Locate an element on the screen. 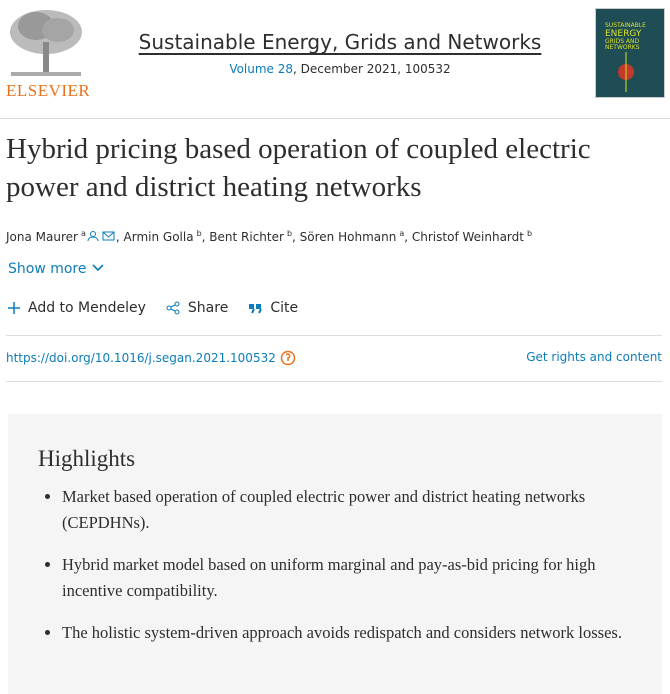 This screenshot has height=694, width=670. mendeley-button: Add to Mendeley is located at coordinates (77, 308).